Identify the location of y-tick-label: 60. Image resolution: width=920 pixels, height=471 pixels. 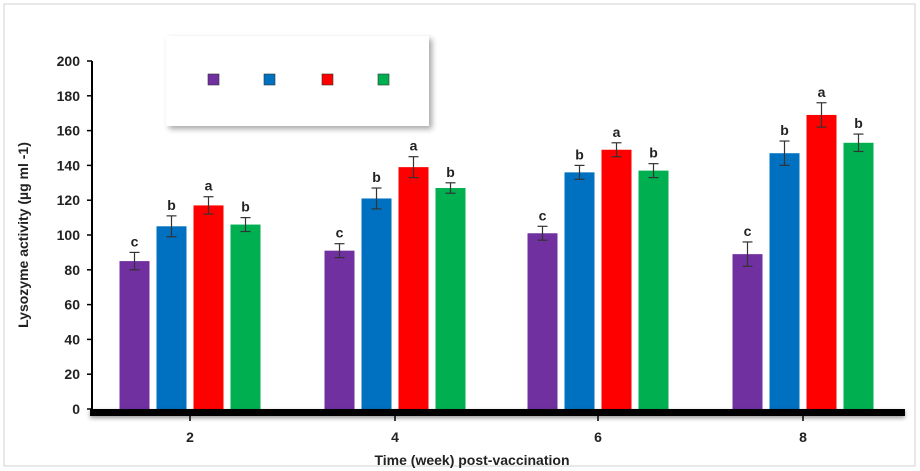
(72, 305).